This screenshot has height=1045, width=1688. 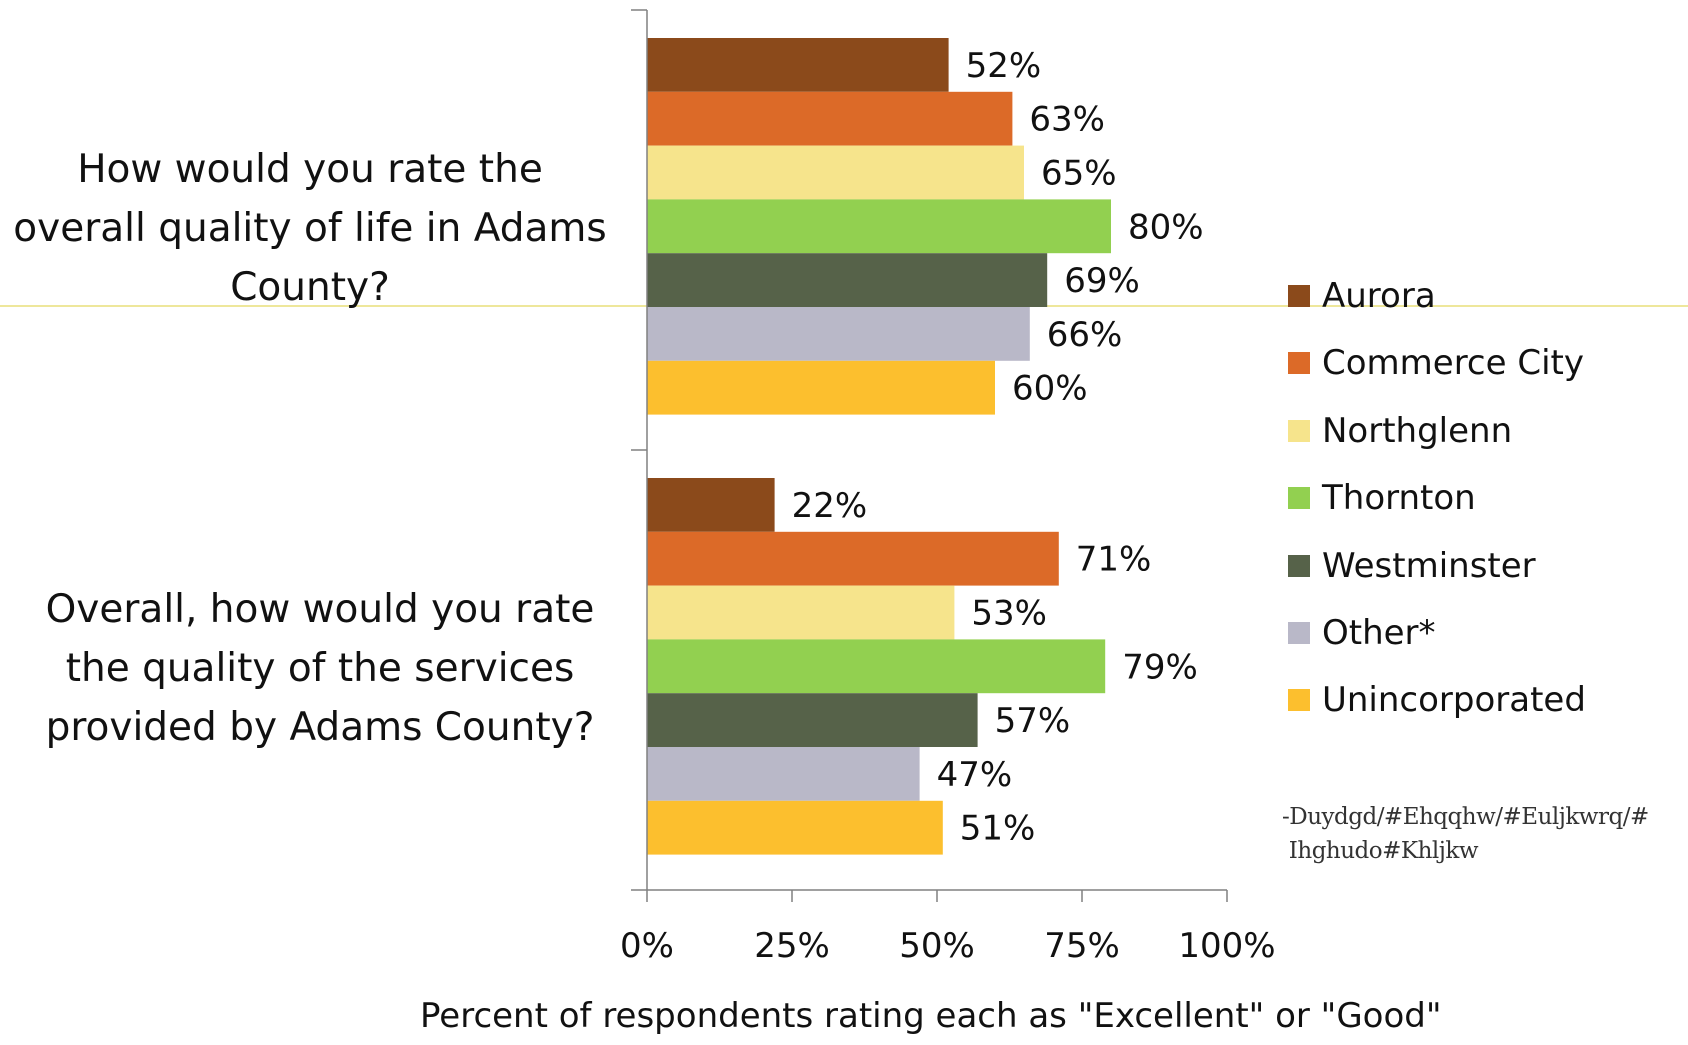 What do you see at coordinates (1050, 389) in the screenshot?
I see `data-label: 60%` at bounding box center [1050, 389].